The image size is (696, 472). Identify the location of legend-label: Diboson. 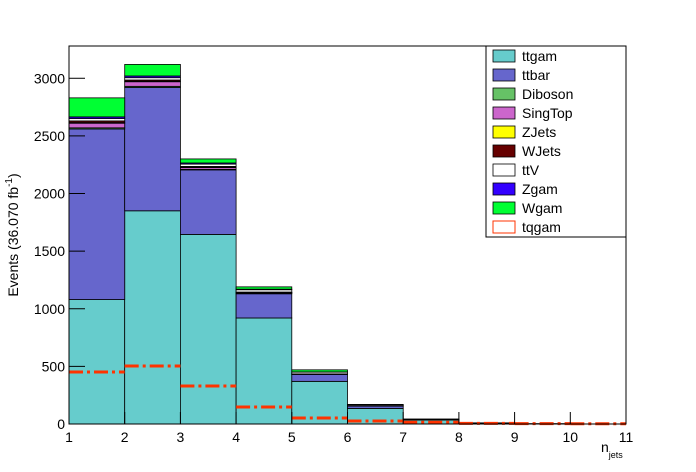
(547, 94).